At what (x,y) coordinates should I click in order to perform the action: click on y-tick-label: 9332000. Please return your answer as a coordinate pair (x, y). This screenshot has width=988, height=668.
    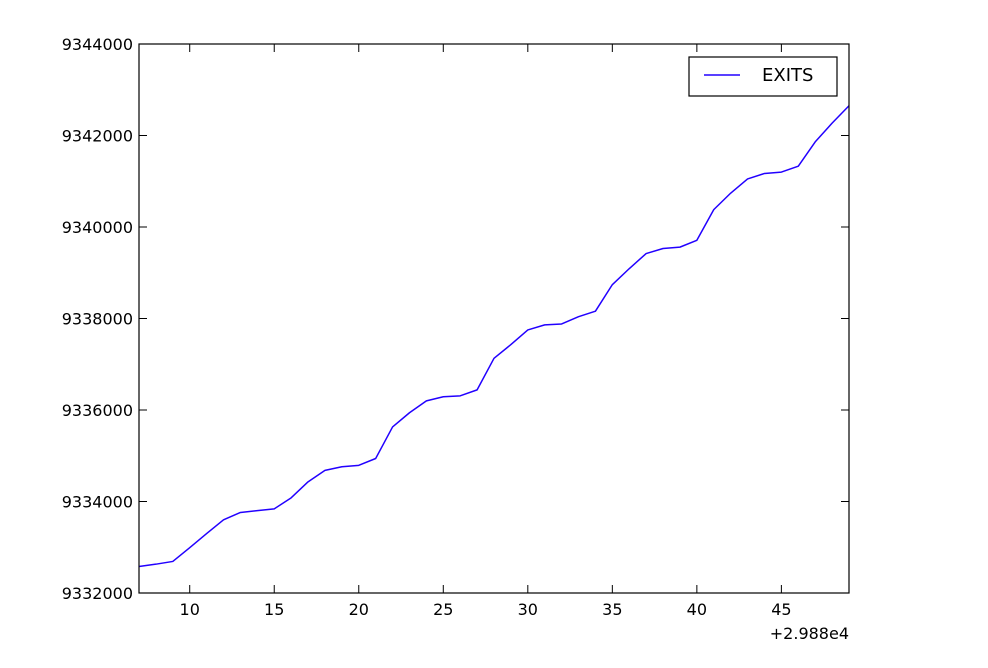
    Looking at the image, I should click on (97, 593).